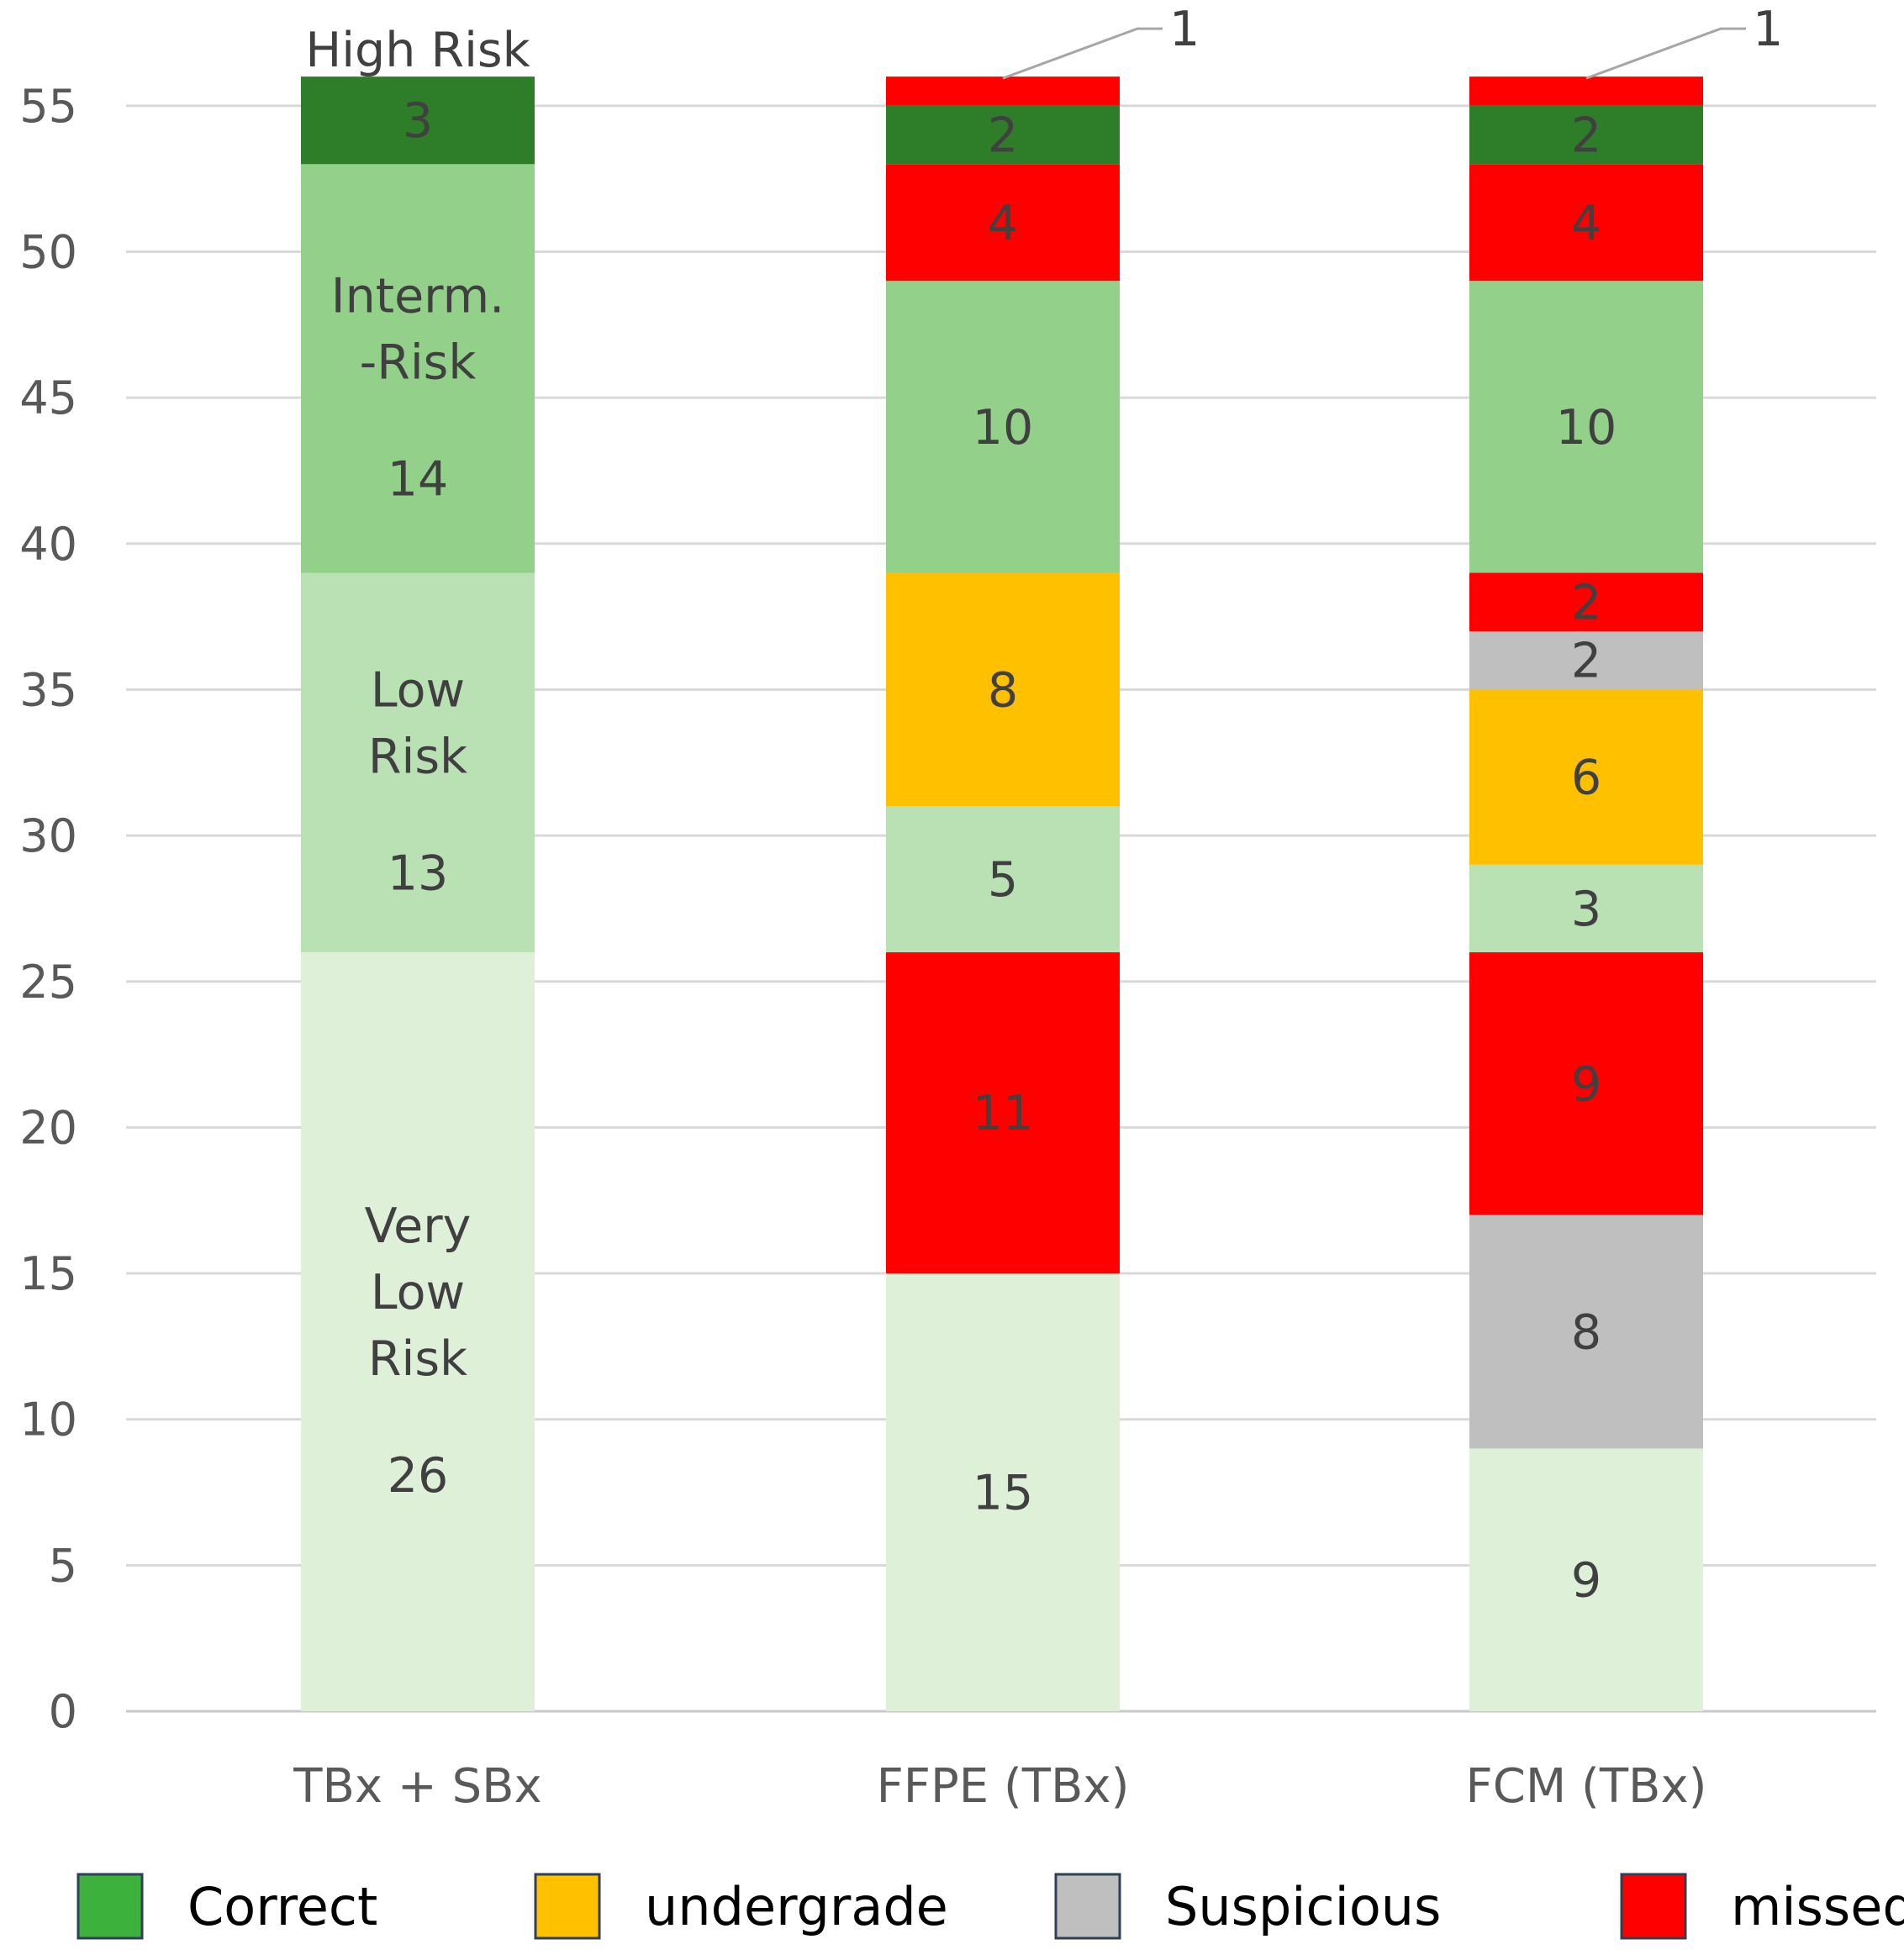 The height and width of the screenshot is (1955, 1904). What do you see at coordinates (1817, 1906) in the screenshot?
I see `legend-label: missed` at bounding box center [1817, 1906].